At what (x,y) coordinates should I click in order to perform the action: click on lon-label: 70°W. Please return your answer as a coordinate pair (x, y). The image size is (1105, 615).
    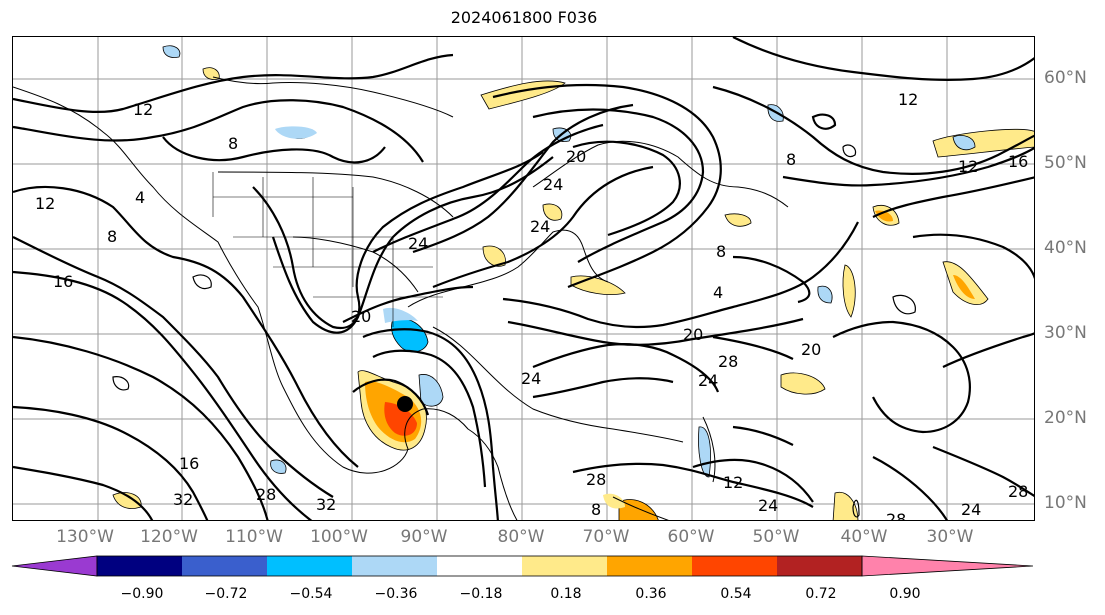
    Looking at the image, I should click on (606, 537).